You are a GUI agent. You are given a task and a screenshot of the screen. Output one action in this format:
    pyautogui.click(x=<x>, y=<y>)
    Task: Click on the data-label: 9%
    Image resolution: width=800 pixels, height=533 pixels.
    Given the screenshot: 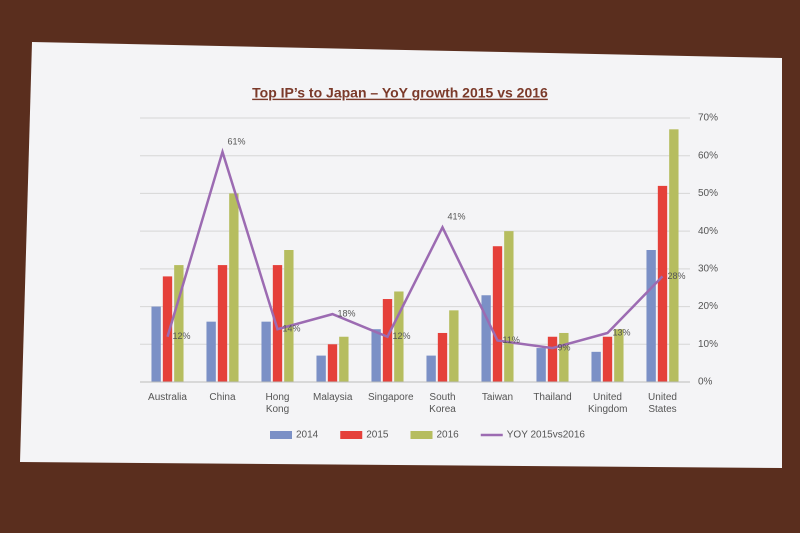 What is the action you would take?
    pyautogui.click(x=564, y=347)
    